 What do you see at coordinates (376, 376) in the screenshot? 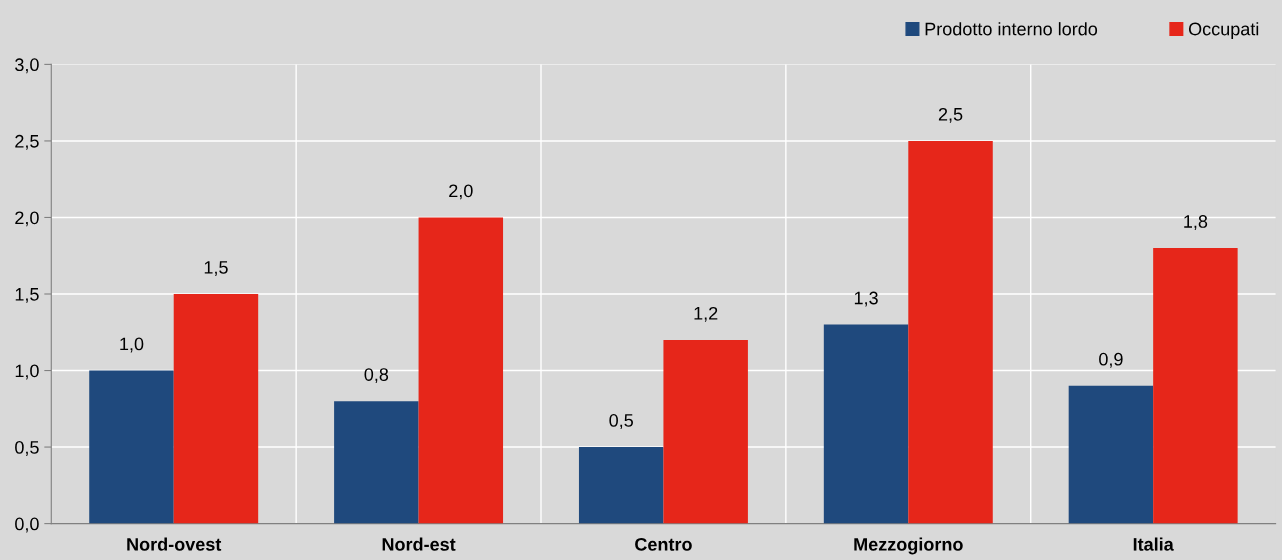
I see `data-label: 0,8` at bounding box center [376, 376].